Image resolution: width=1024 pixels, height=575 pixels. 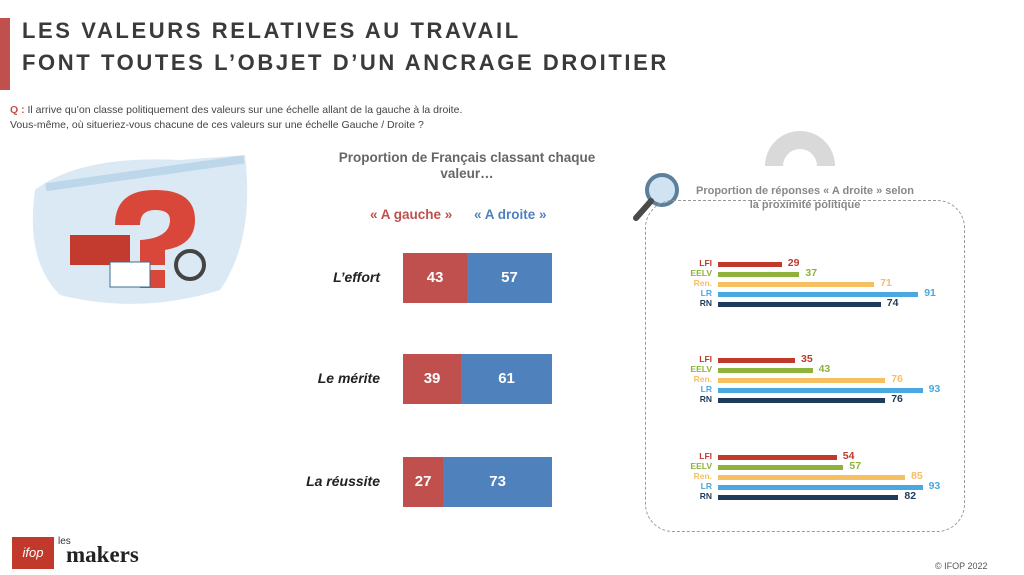 I want to click on value-label: 54, so click(x=848, y=456).